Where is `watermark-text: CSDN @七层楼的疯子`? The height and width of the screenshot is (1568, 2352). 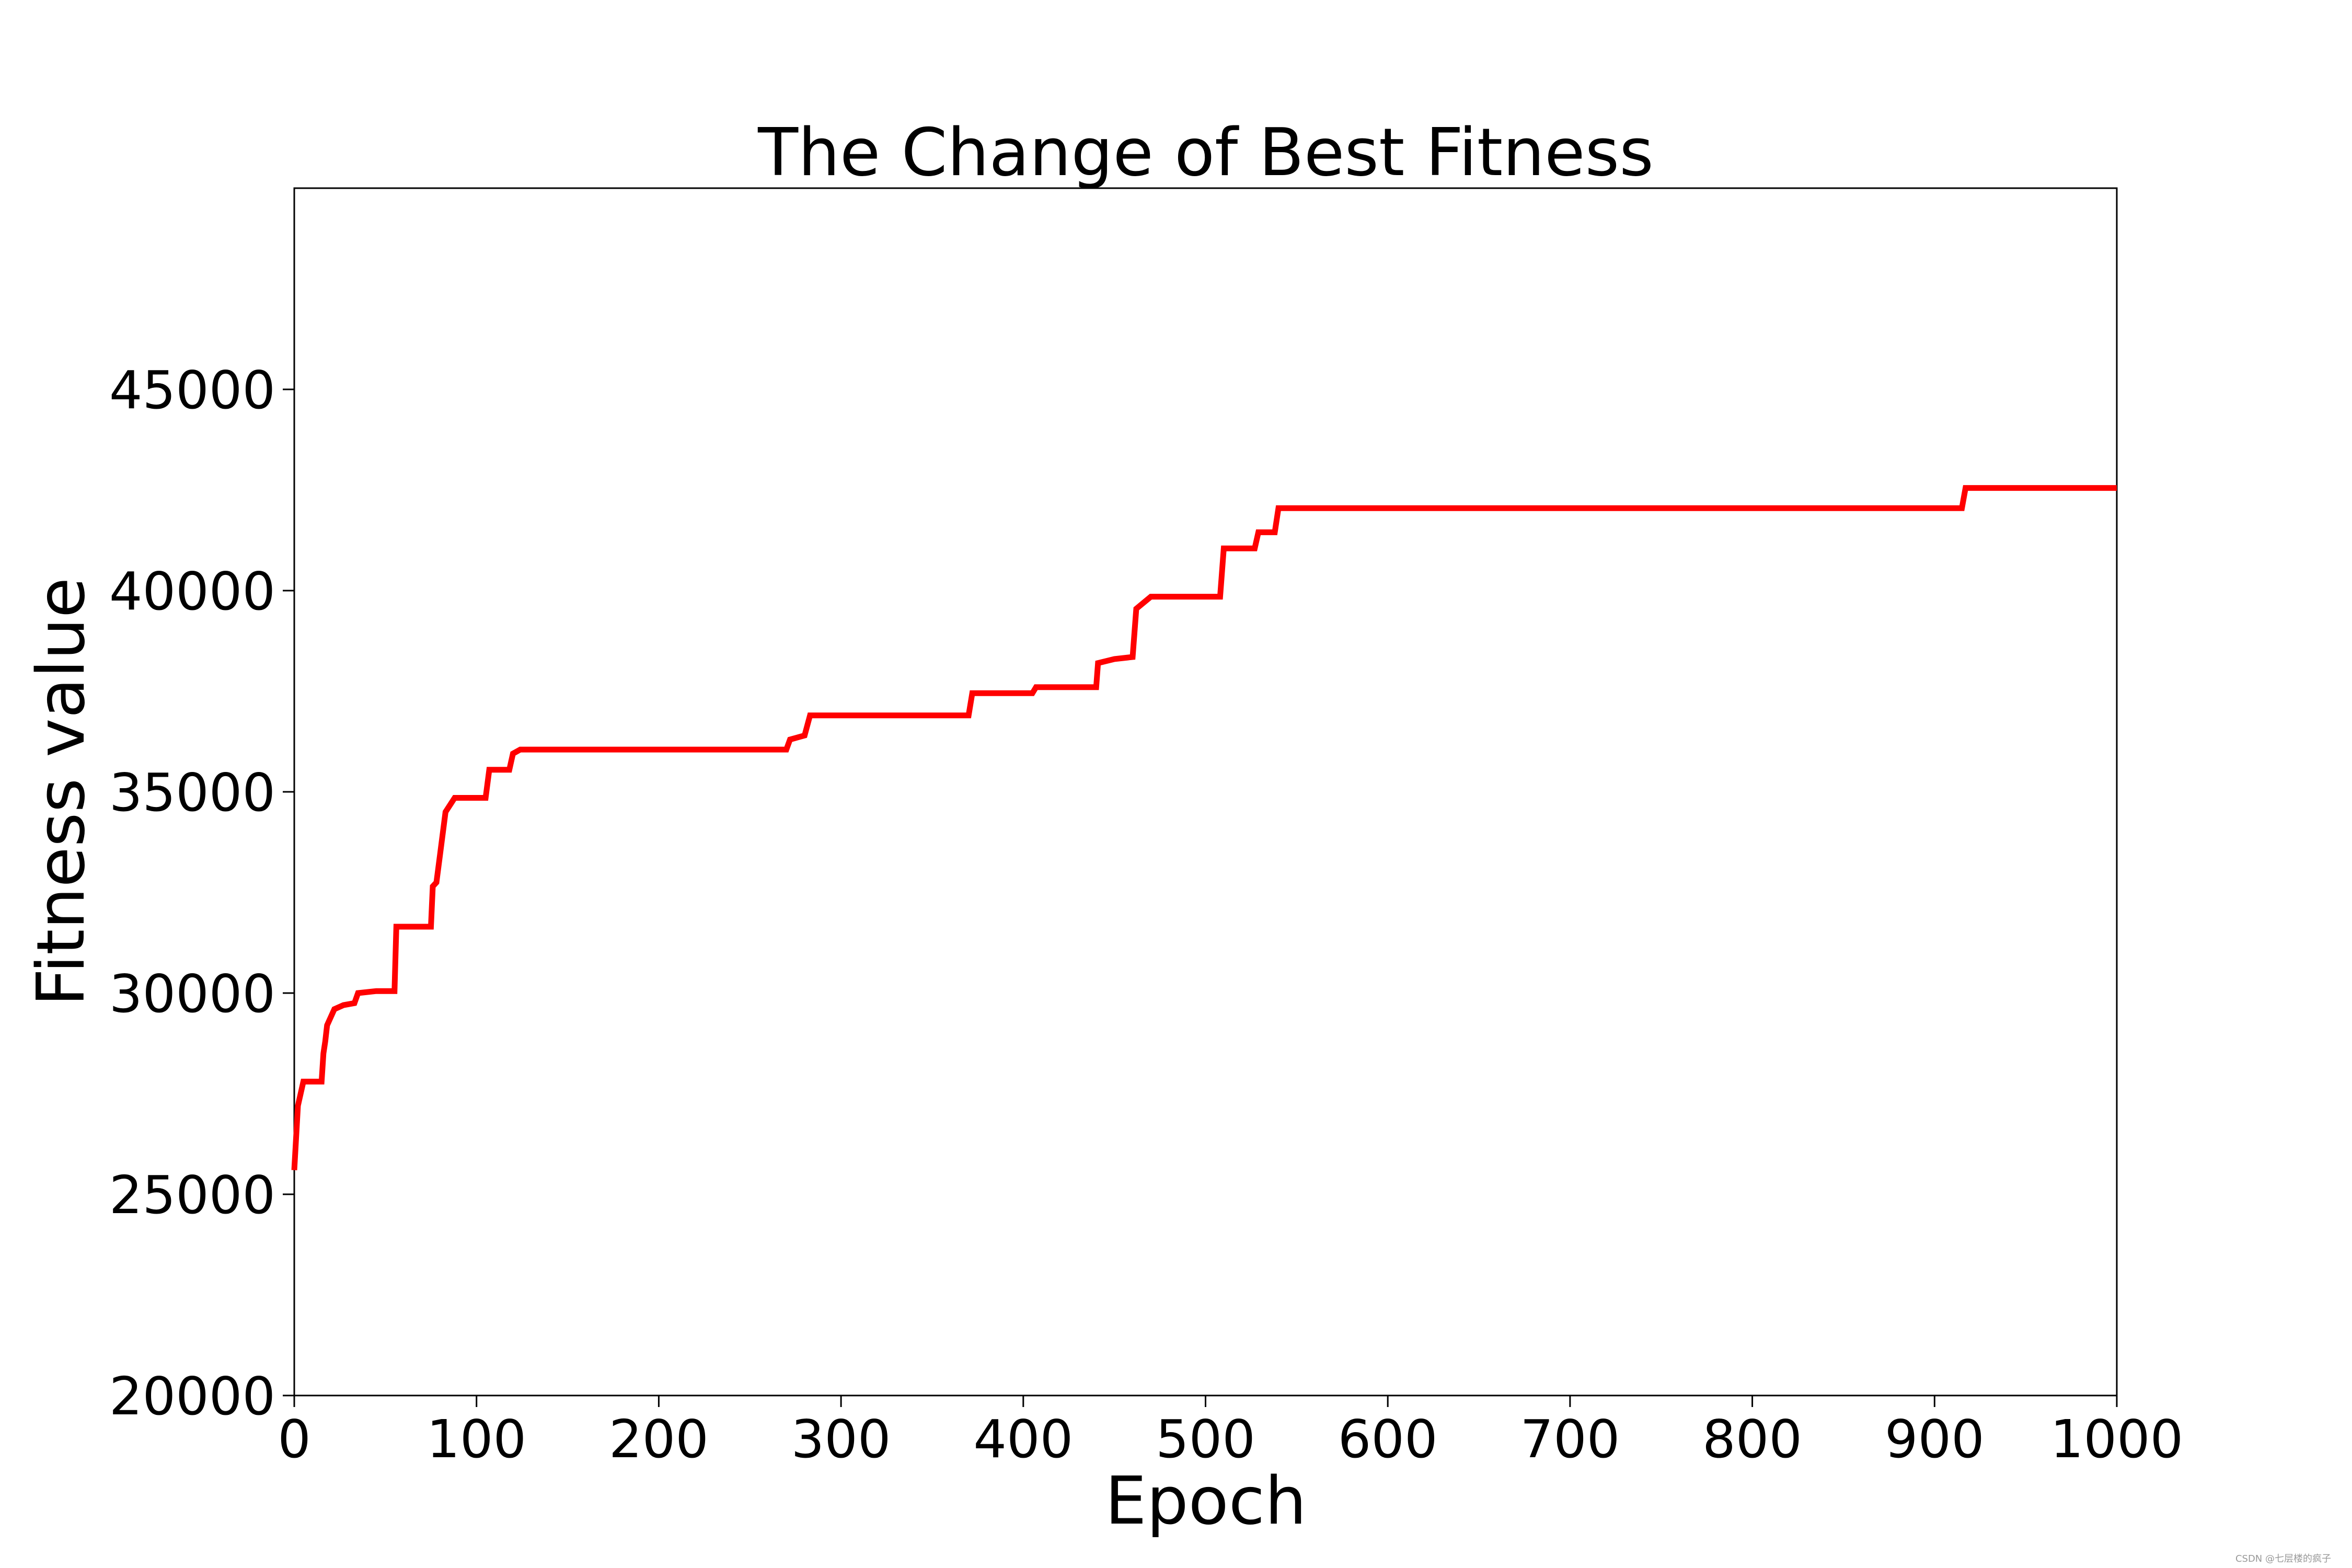 watermark-text: CSDN @七层楼的疯子 is located at coordinates (2283, 1558).